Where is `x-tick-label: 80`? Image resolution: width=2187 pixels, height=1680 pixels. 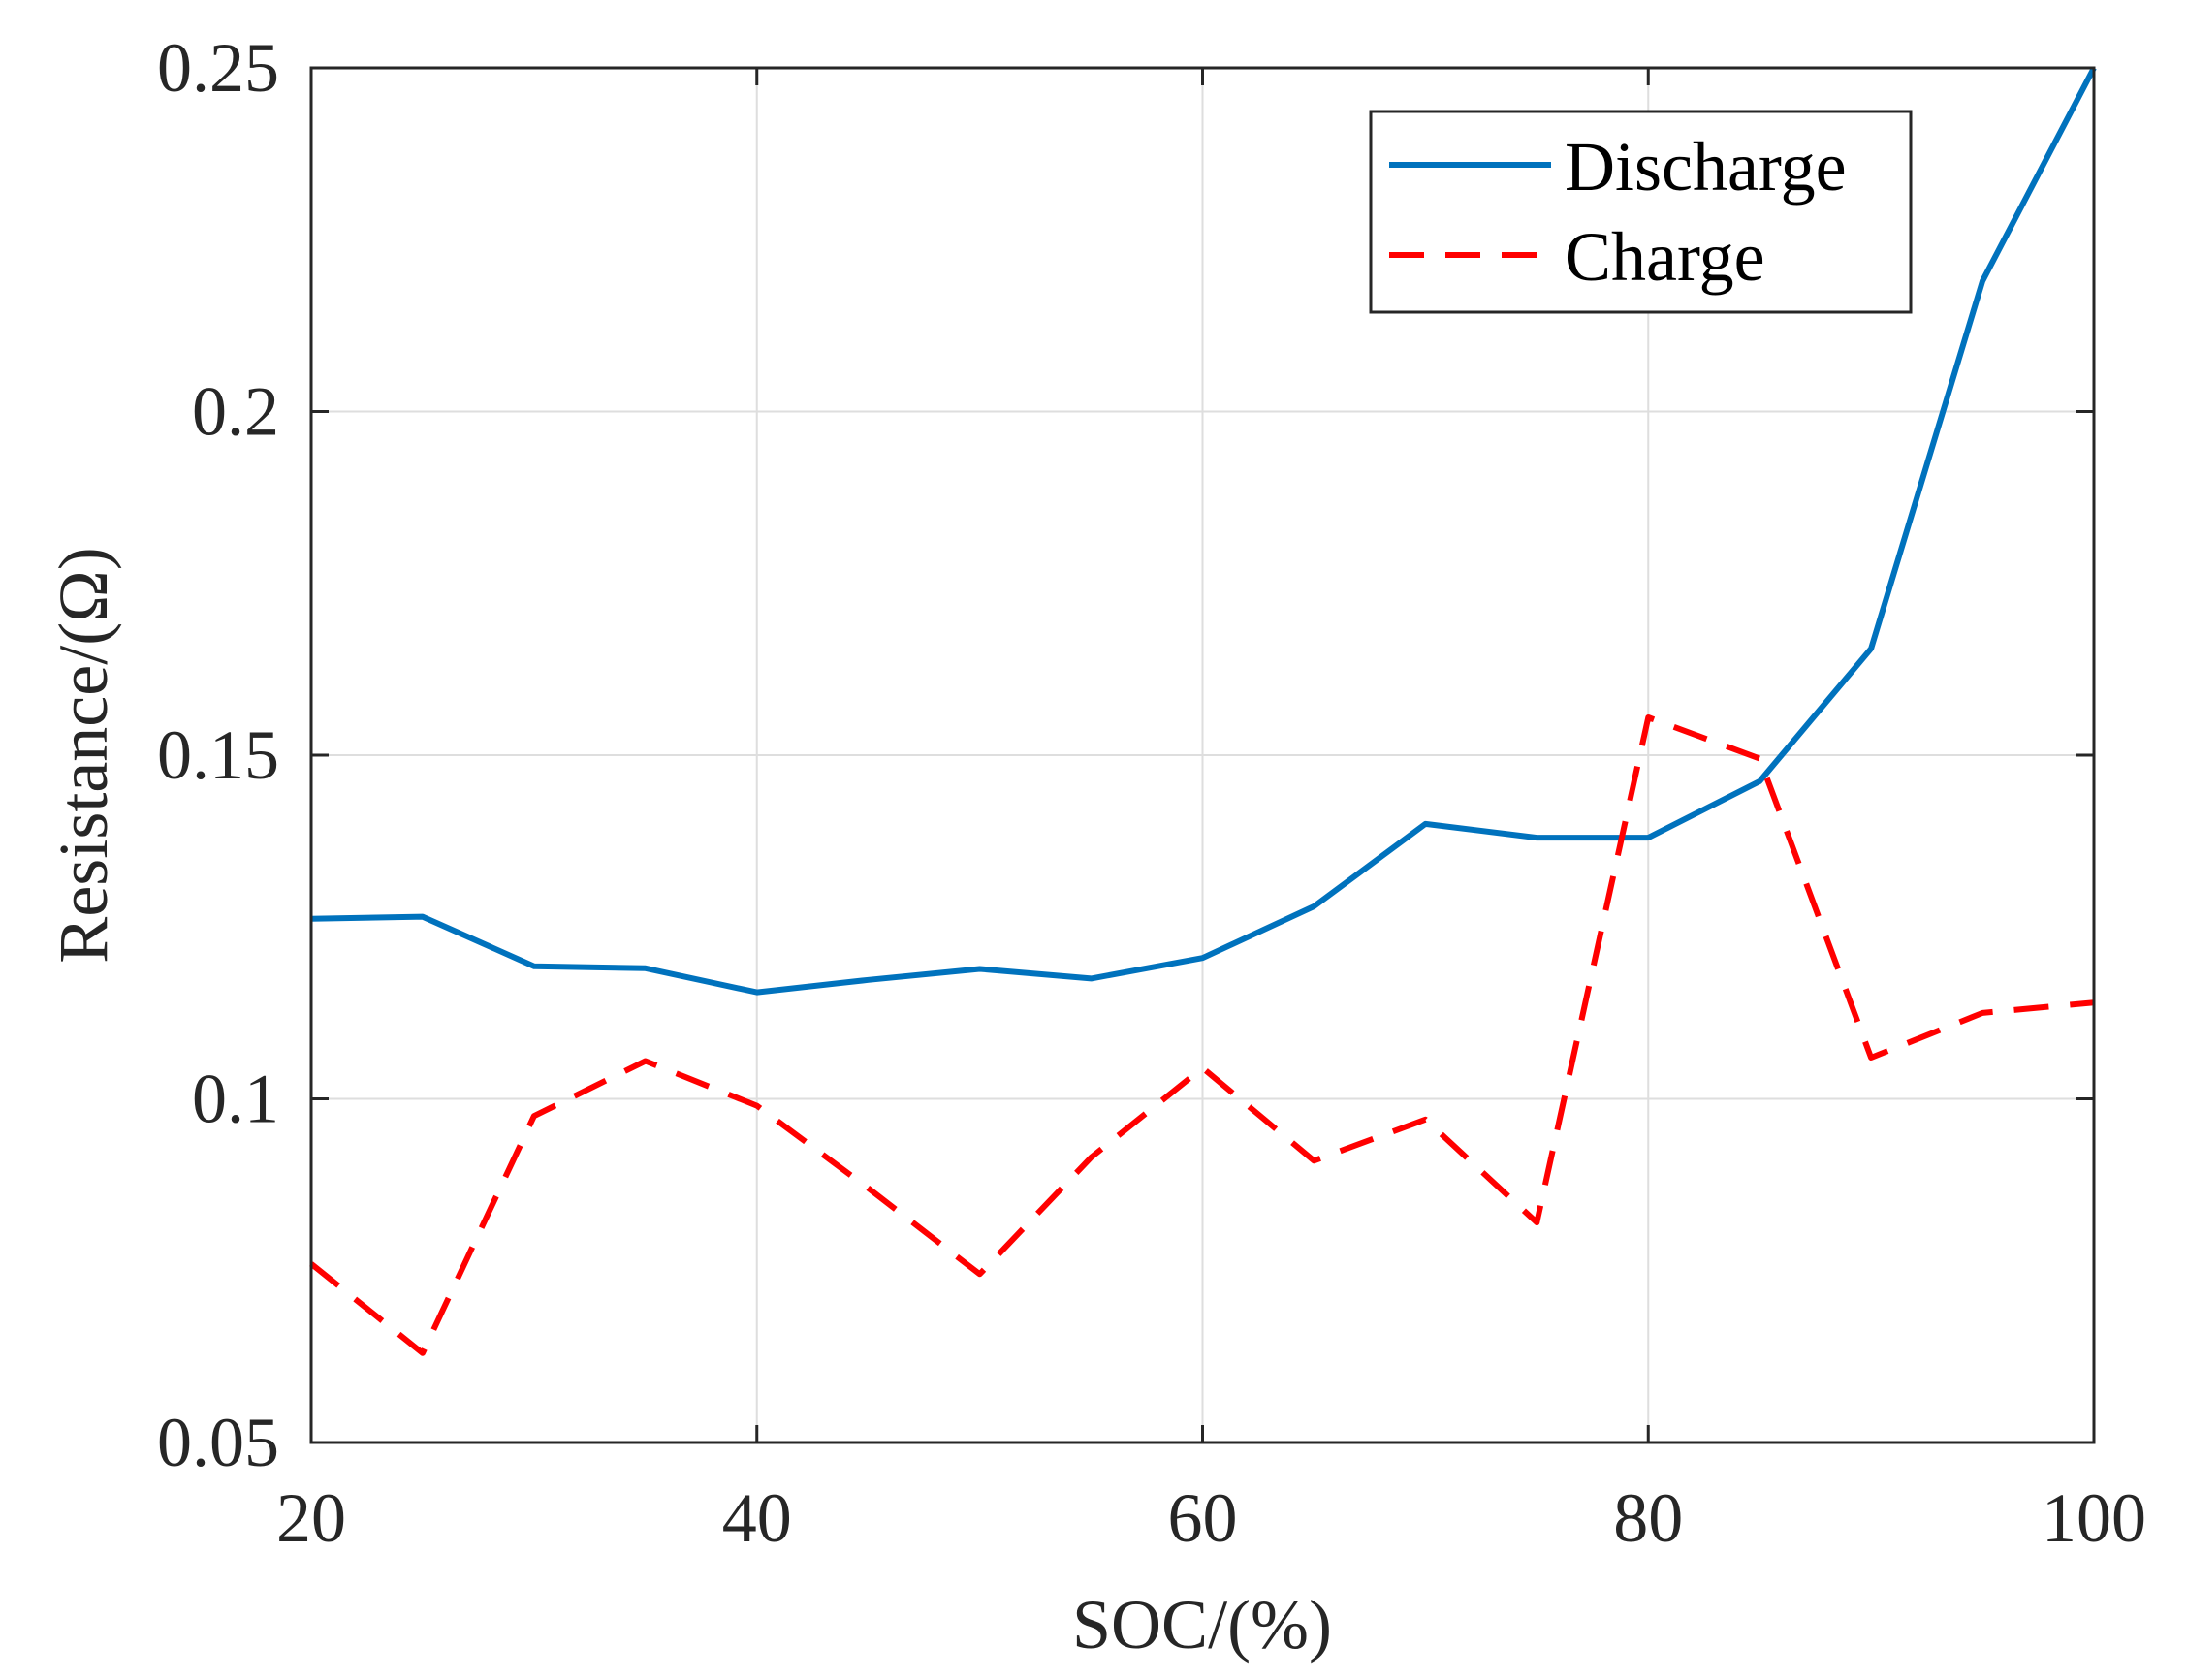
x-tick-label: 80 is located at coordinates (1648, 1518).